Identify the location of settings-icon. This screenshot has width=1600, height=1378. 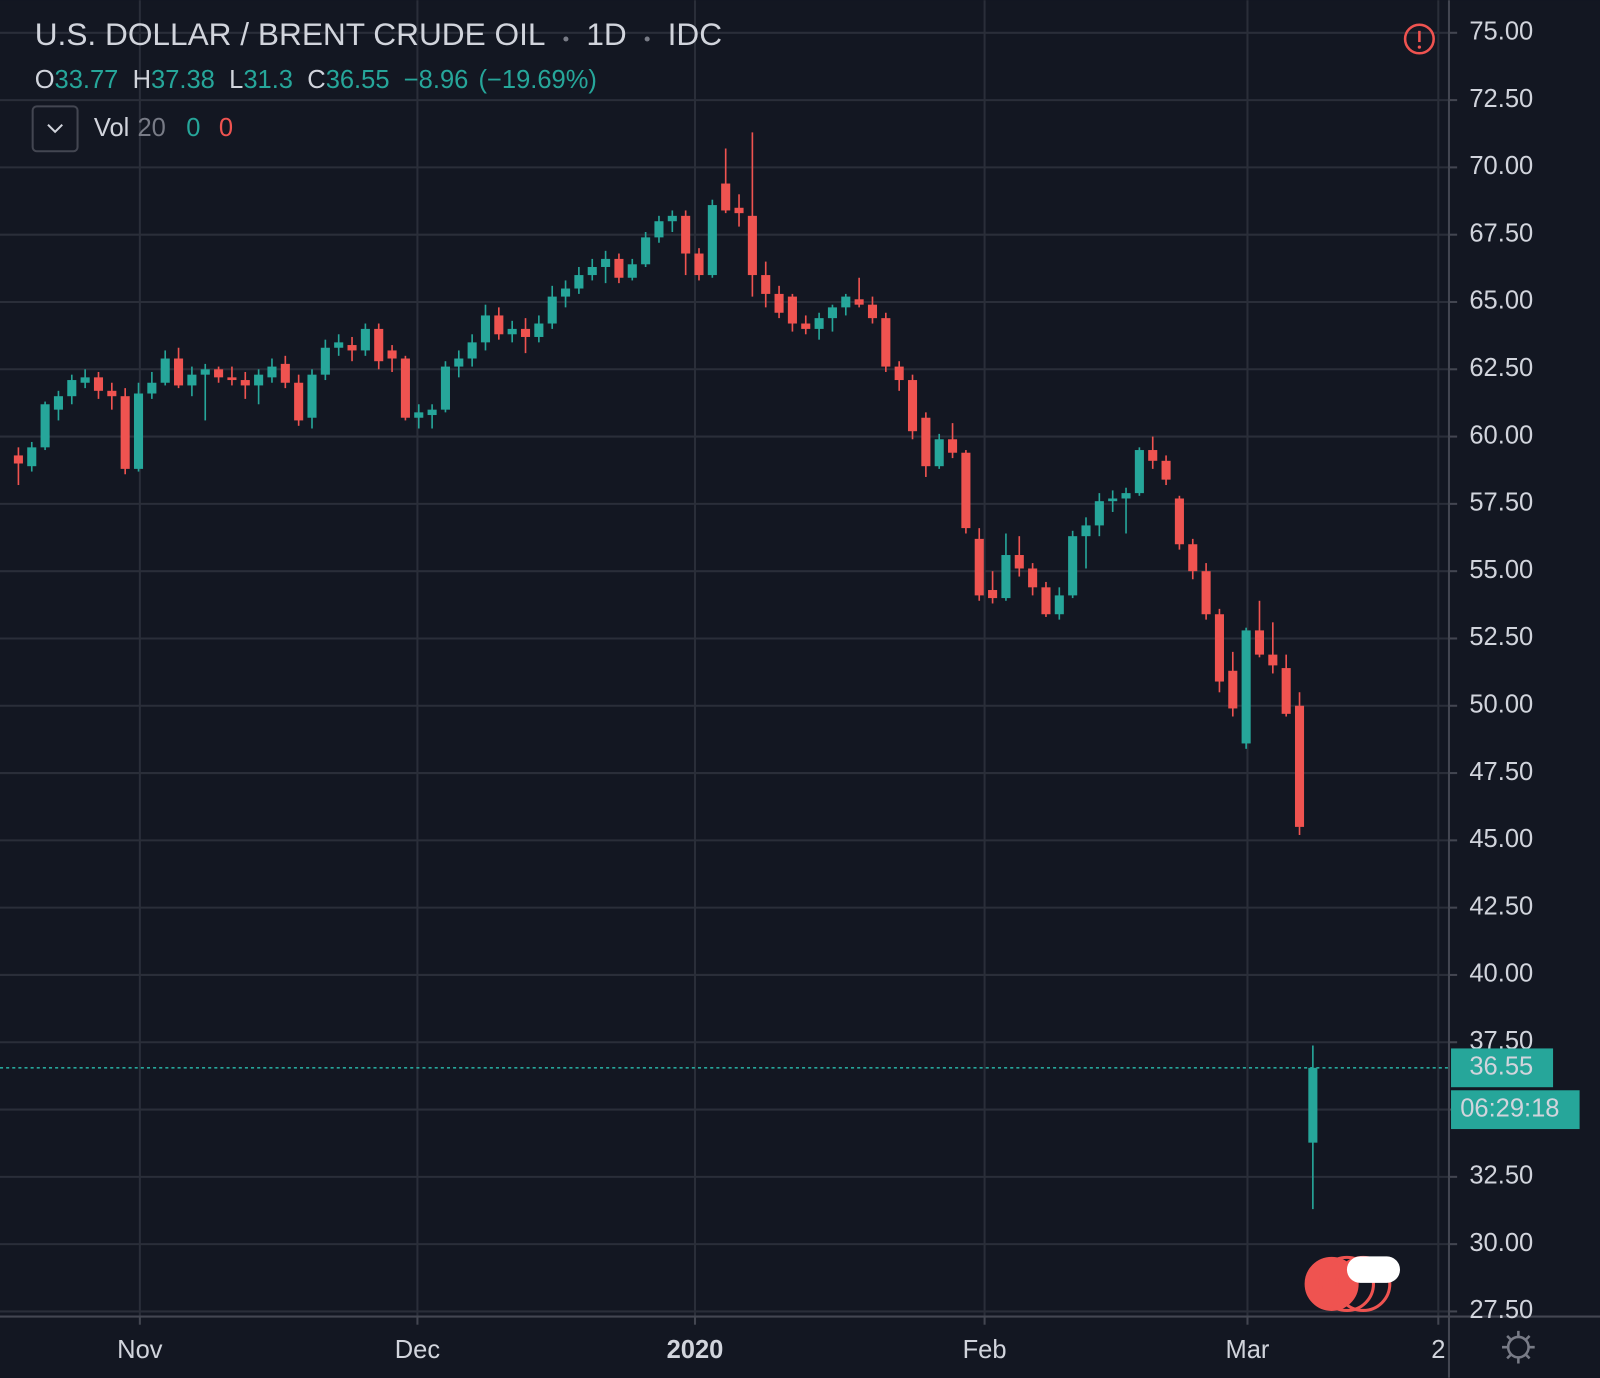
(1518, 1347).